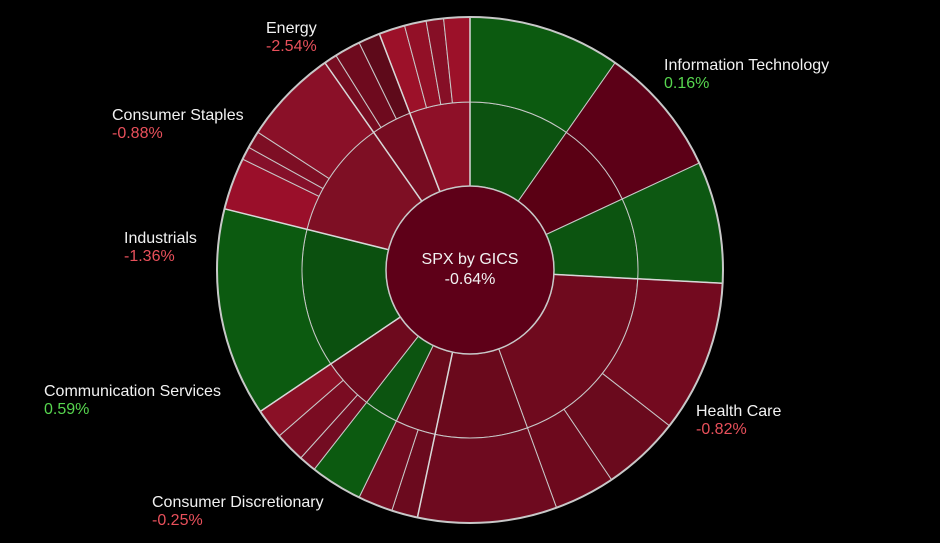 The image size is (940, 543). Describe the element at coordinates (67, 409) in the screenshot. I see `sector-change: 0.59%` at that location.